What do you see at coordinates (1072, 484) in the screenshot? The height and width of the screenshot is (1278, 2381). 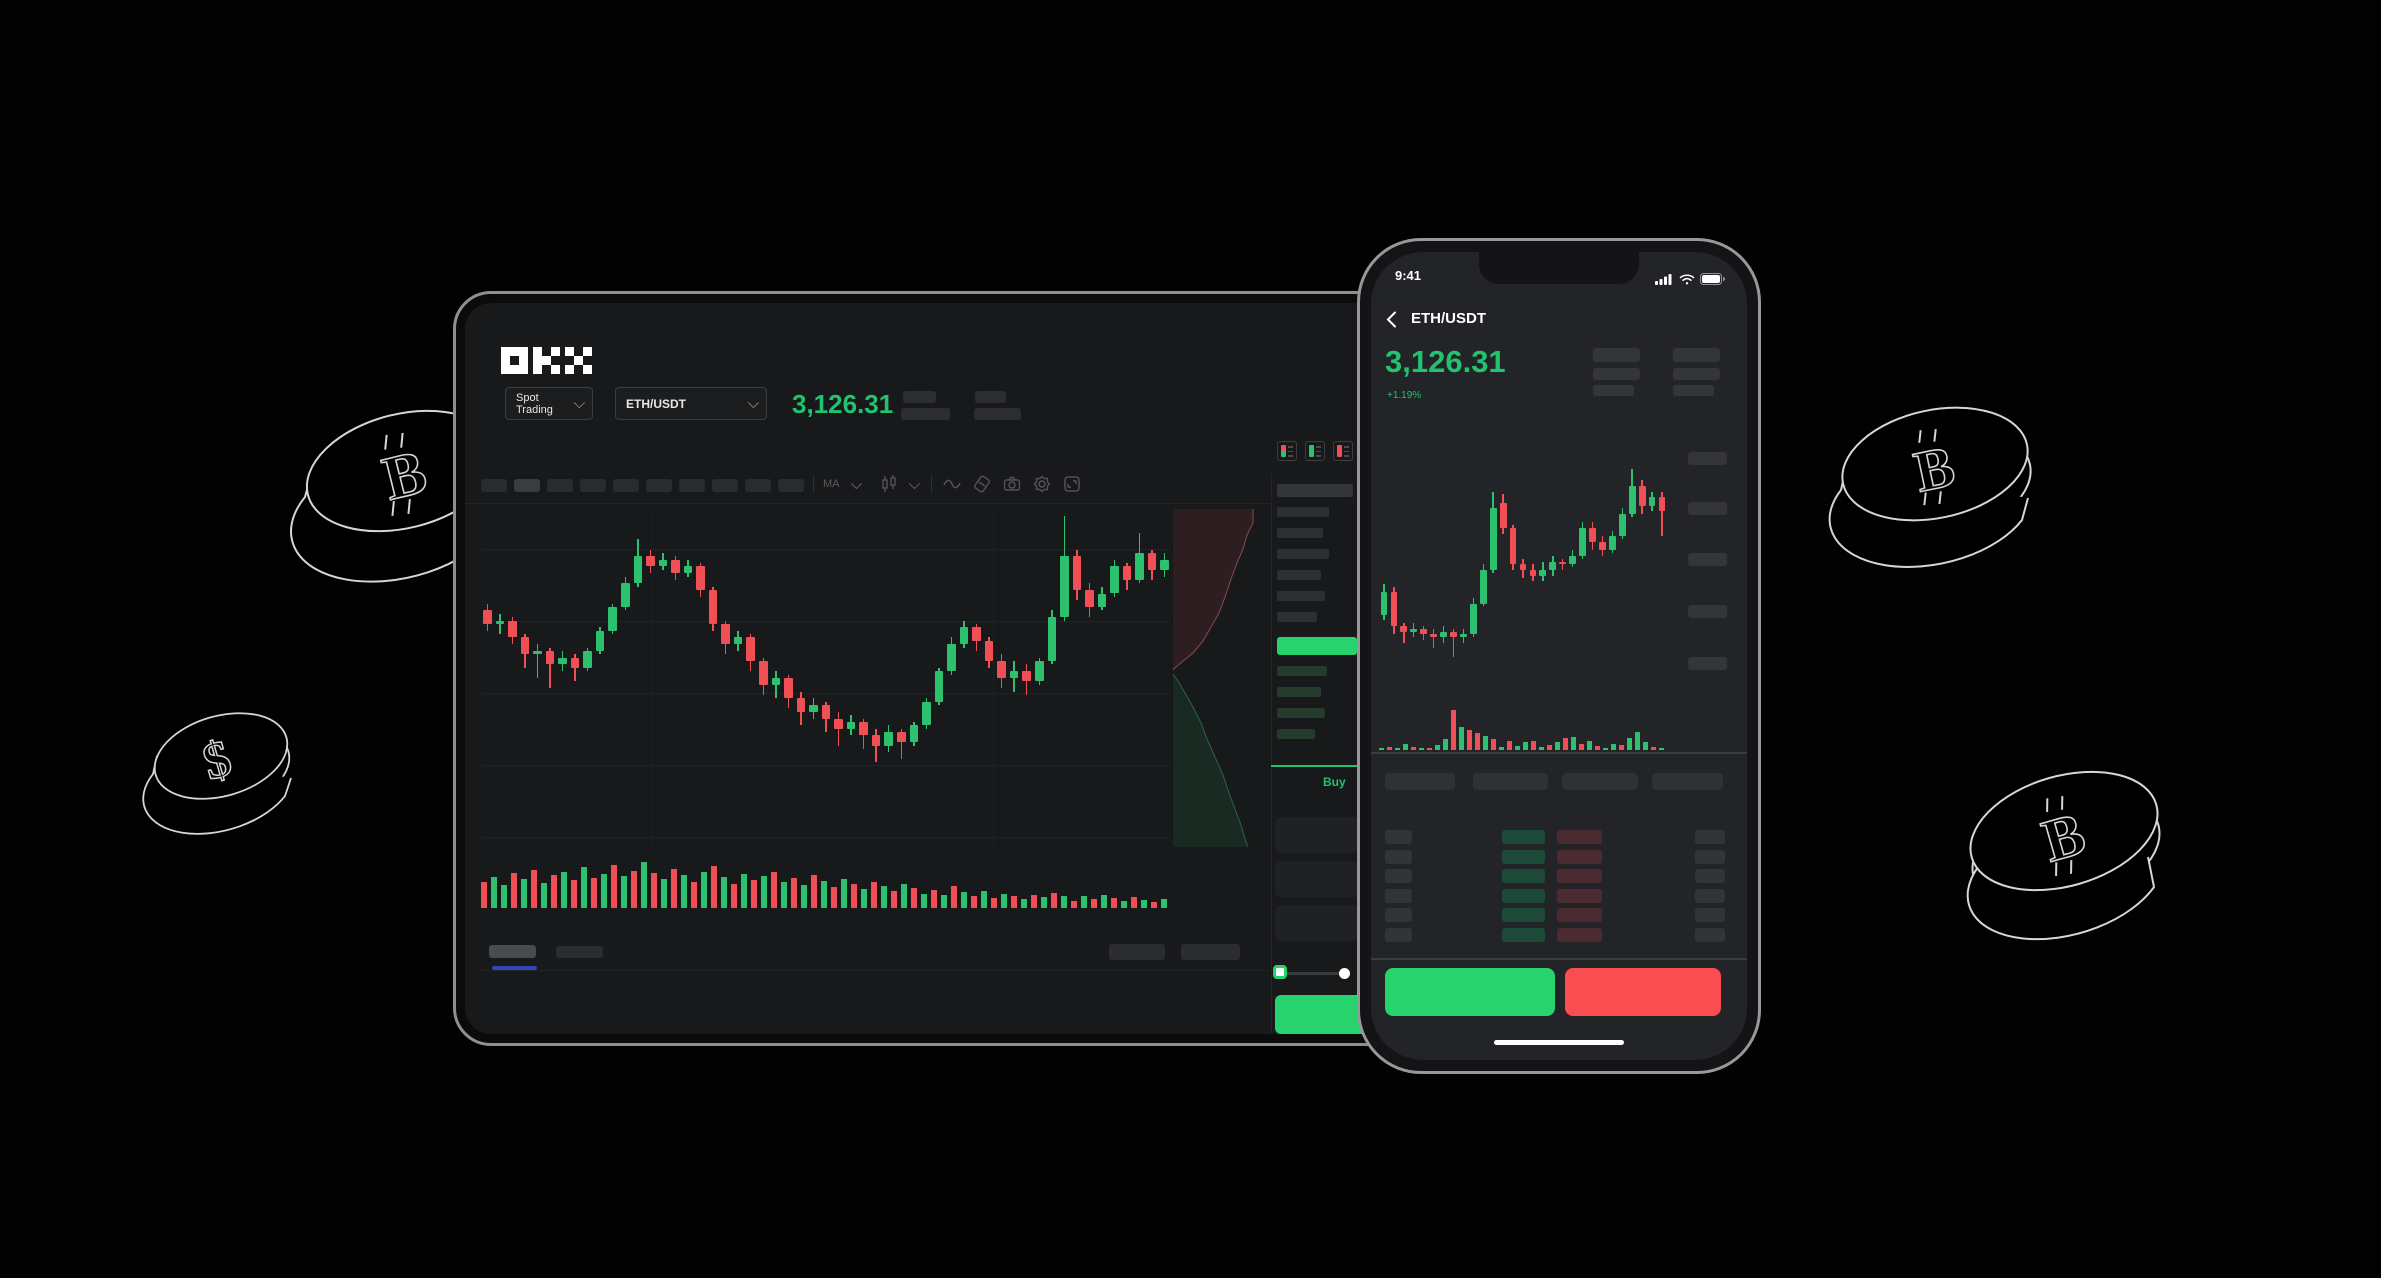 I see `expand-icon` at bounding box center [1072, 484].